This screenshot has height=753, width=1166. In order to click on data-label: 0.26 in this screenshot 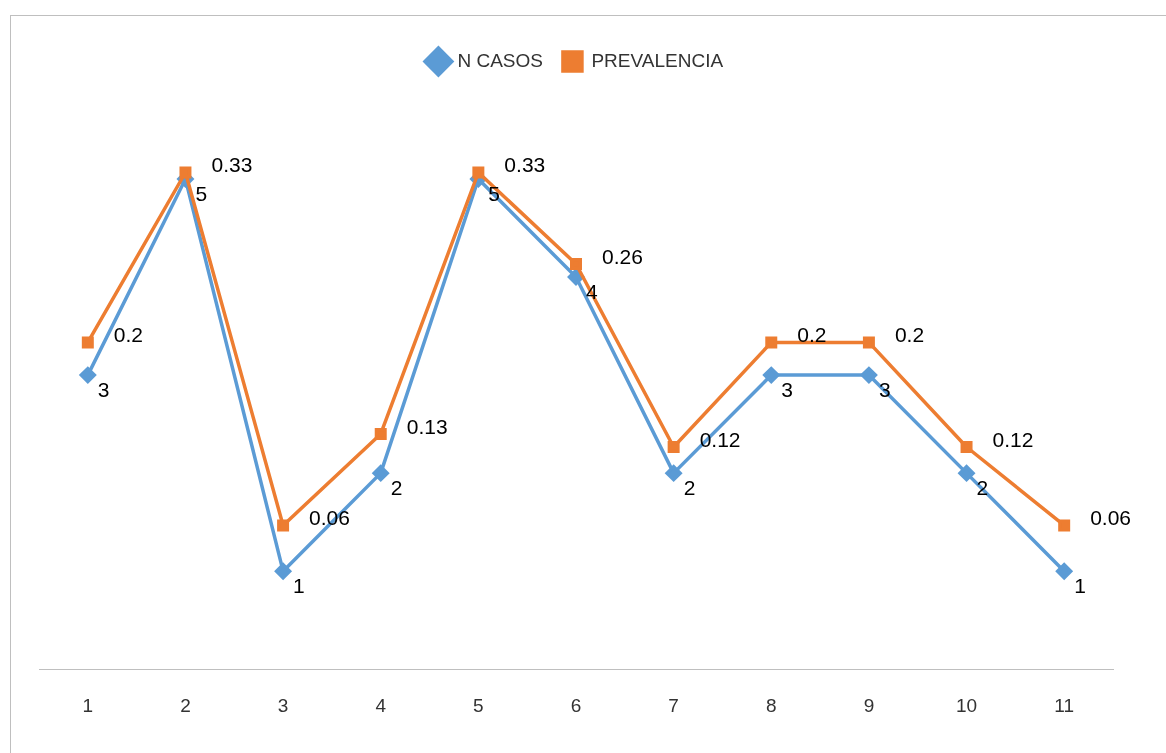, I will do `click(622, 256)`.